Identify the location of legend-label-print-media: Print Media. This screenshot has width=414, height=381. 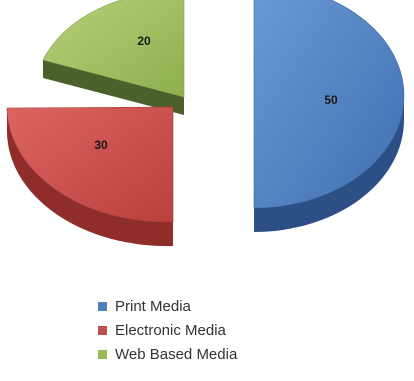
(153, 306).